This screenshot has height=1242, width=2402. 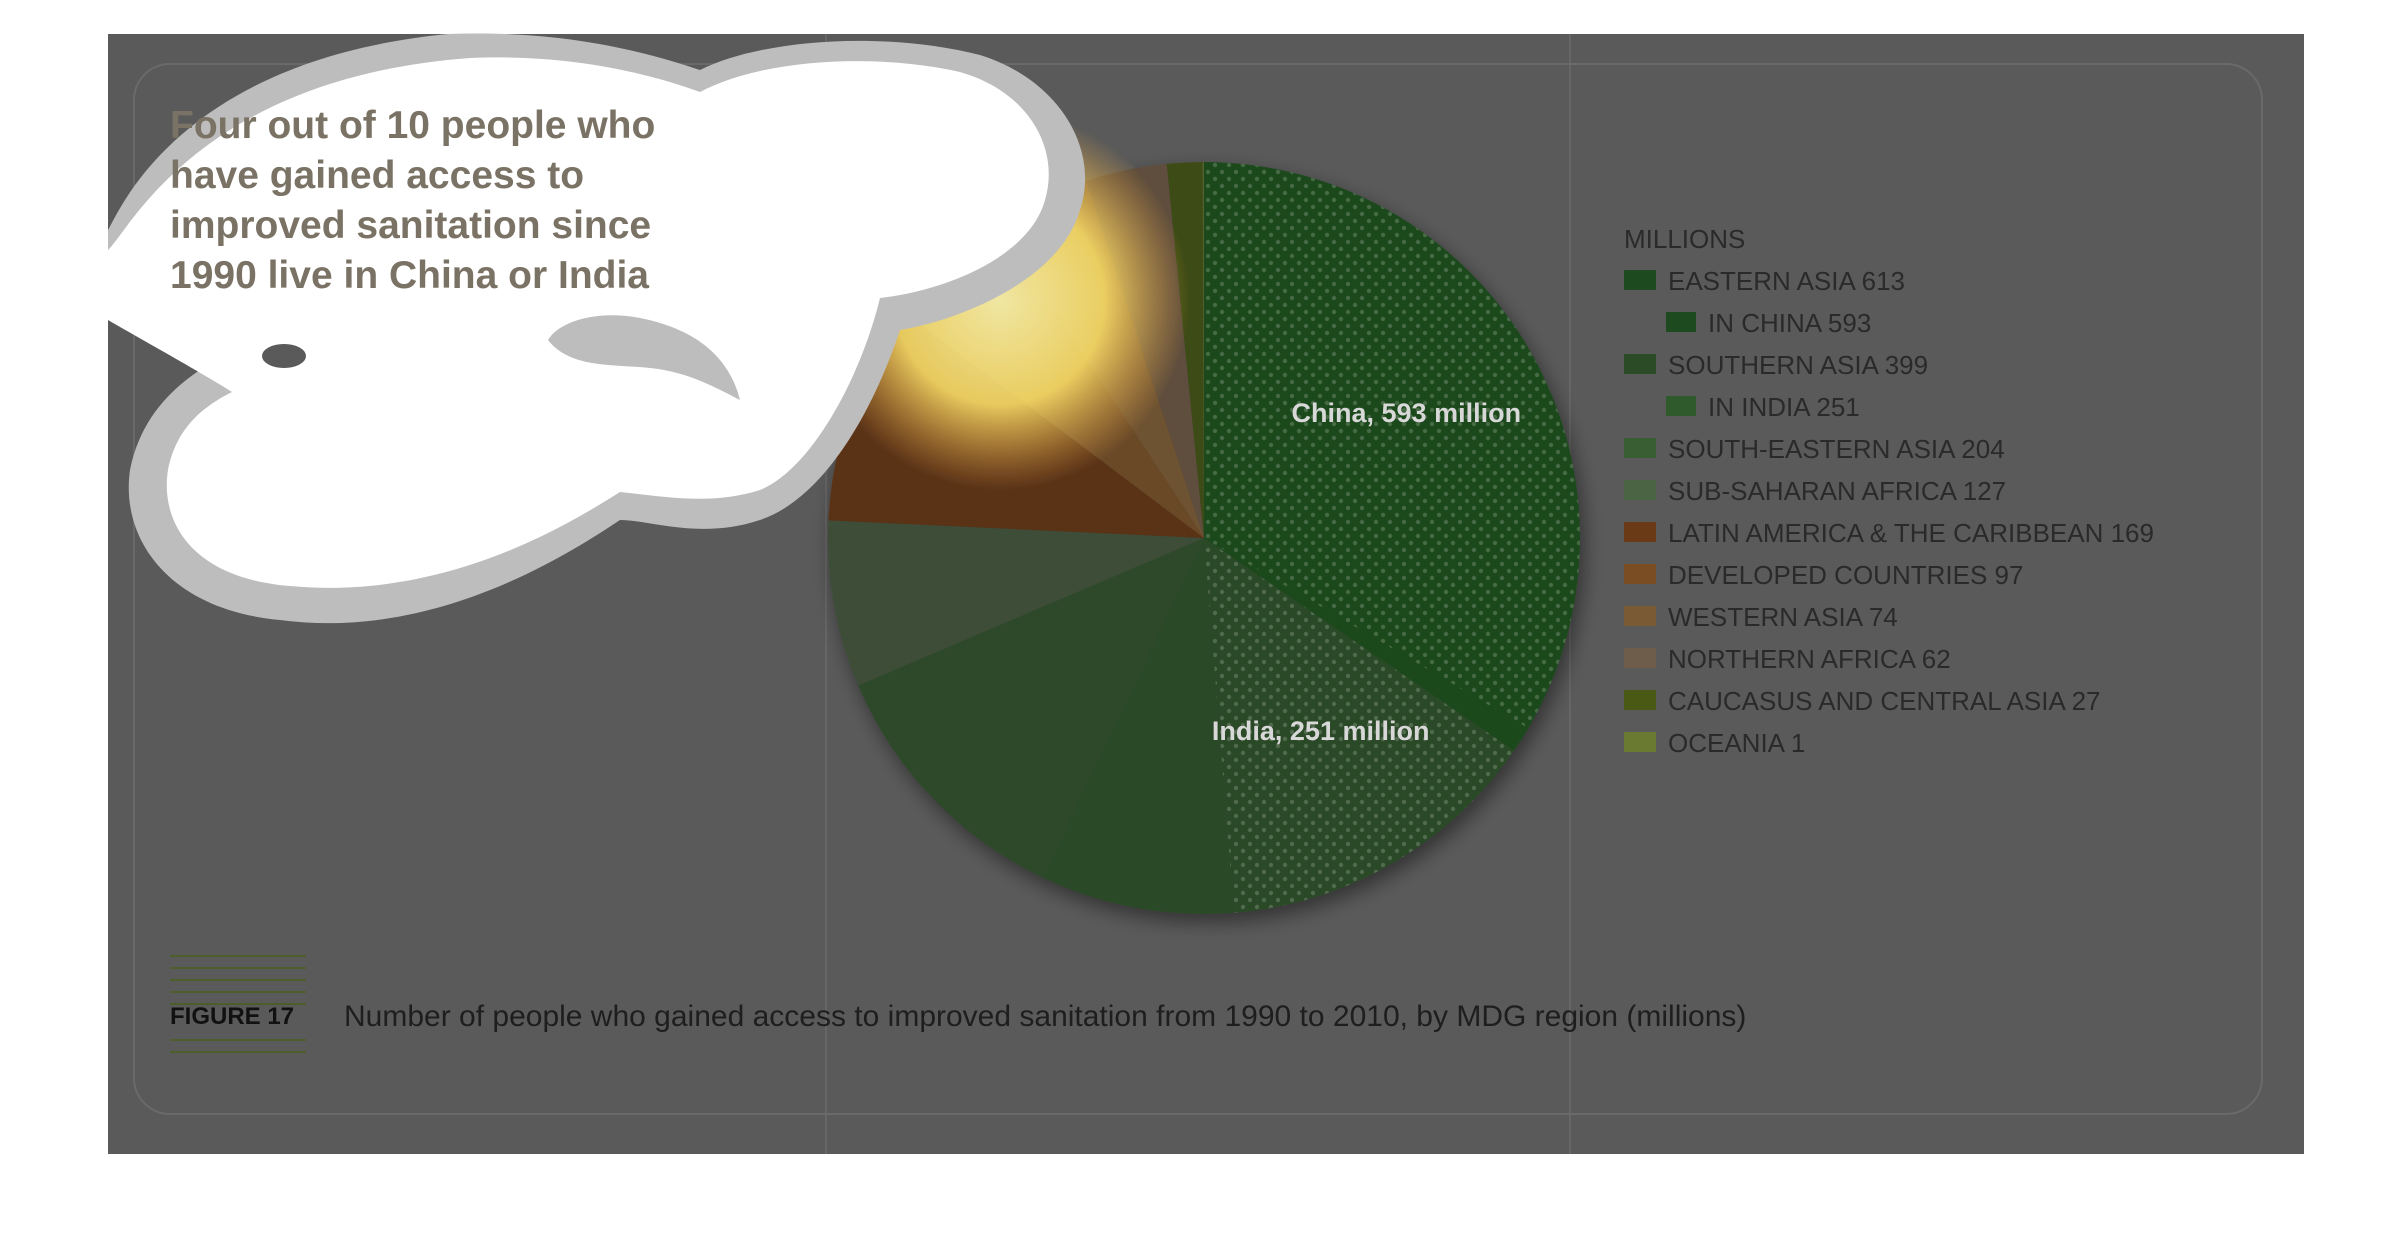 What do you see at coordinates (1640, 700) in the screenshot?
I see `legend-swatch-caucasus-and-central-asia` at bounding box center [1640, 700].